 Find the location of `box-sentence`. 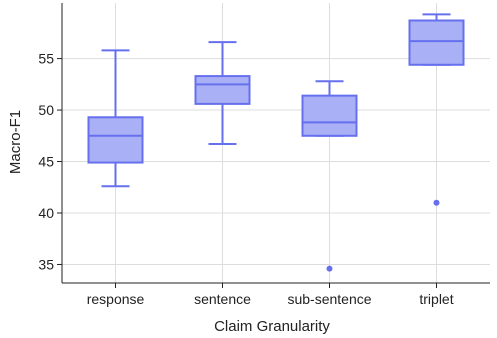

box-sentence is located at coordinates (222, 93).